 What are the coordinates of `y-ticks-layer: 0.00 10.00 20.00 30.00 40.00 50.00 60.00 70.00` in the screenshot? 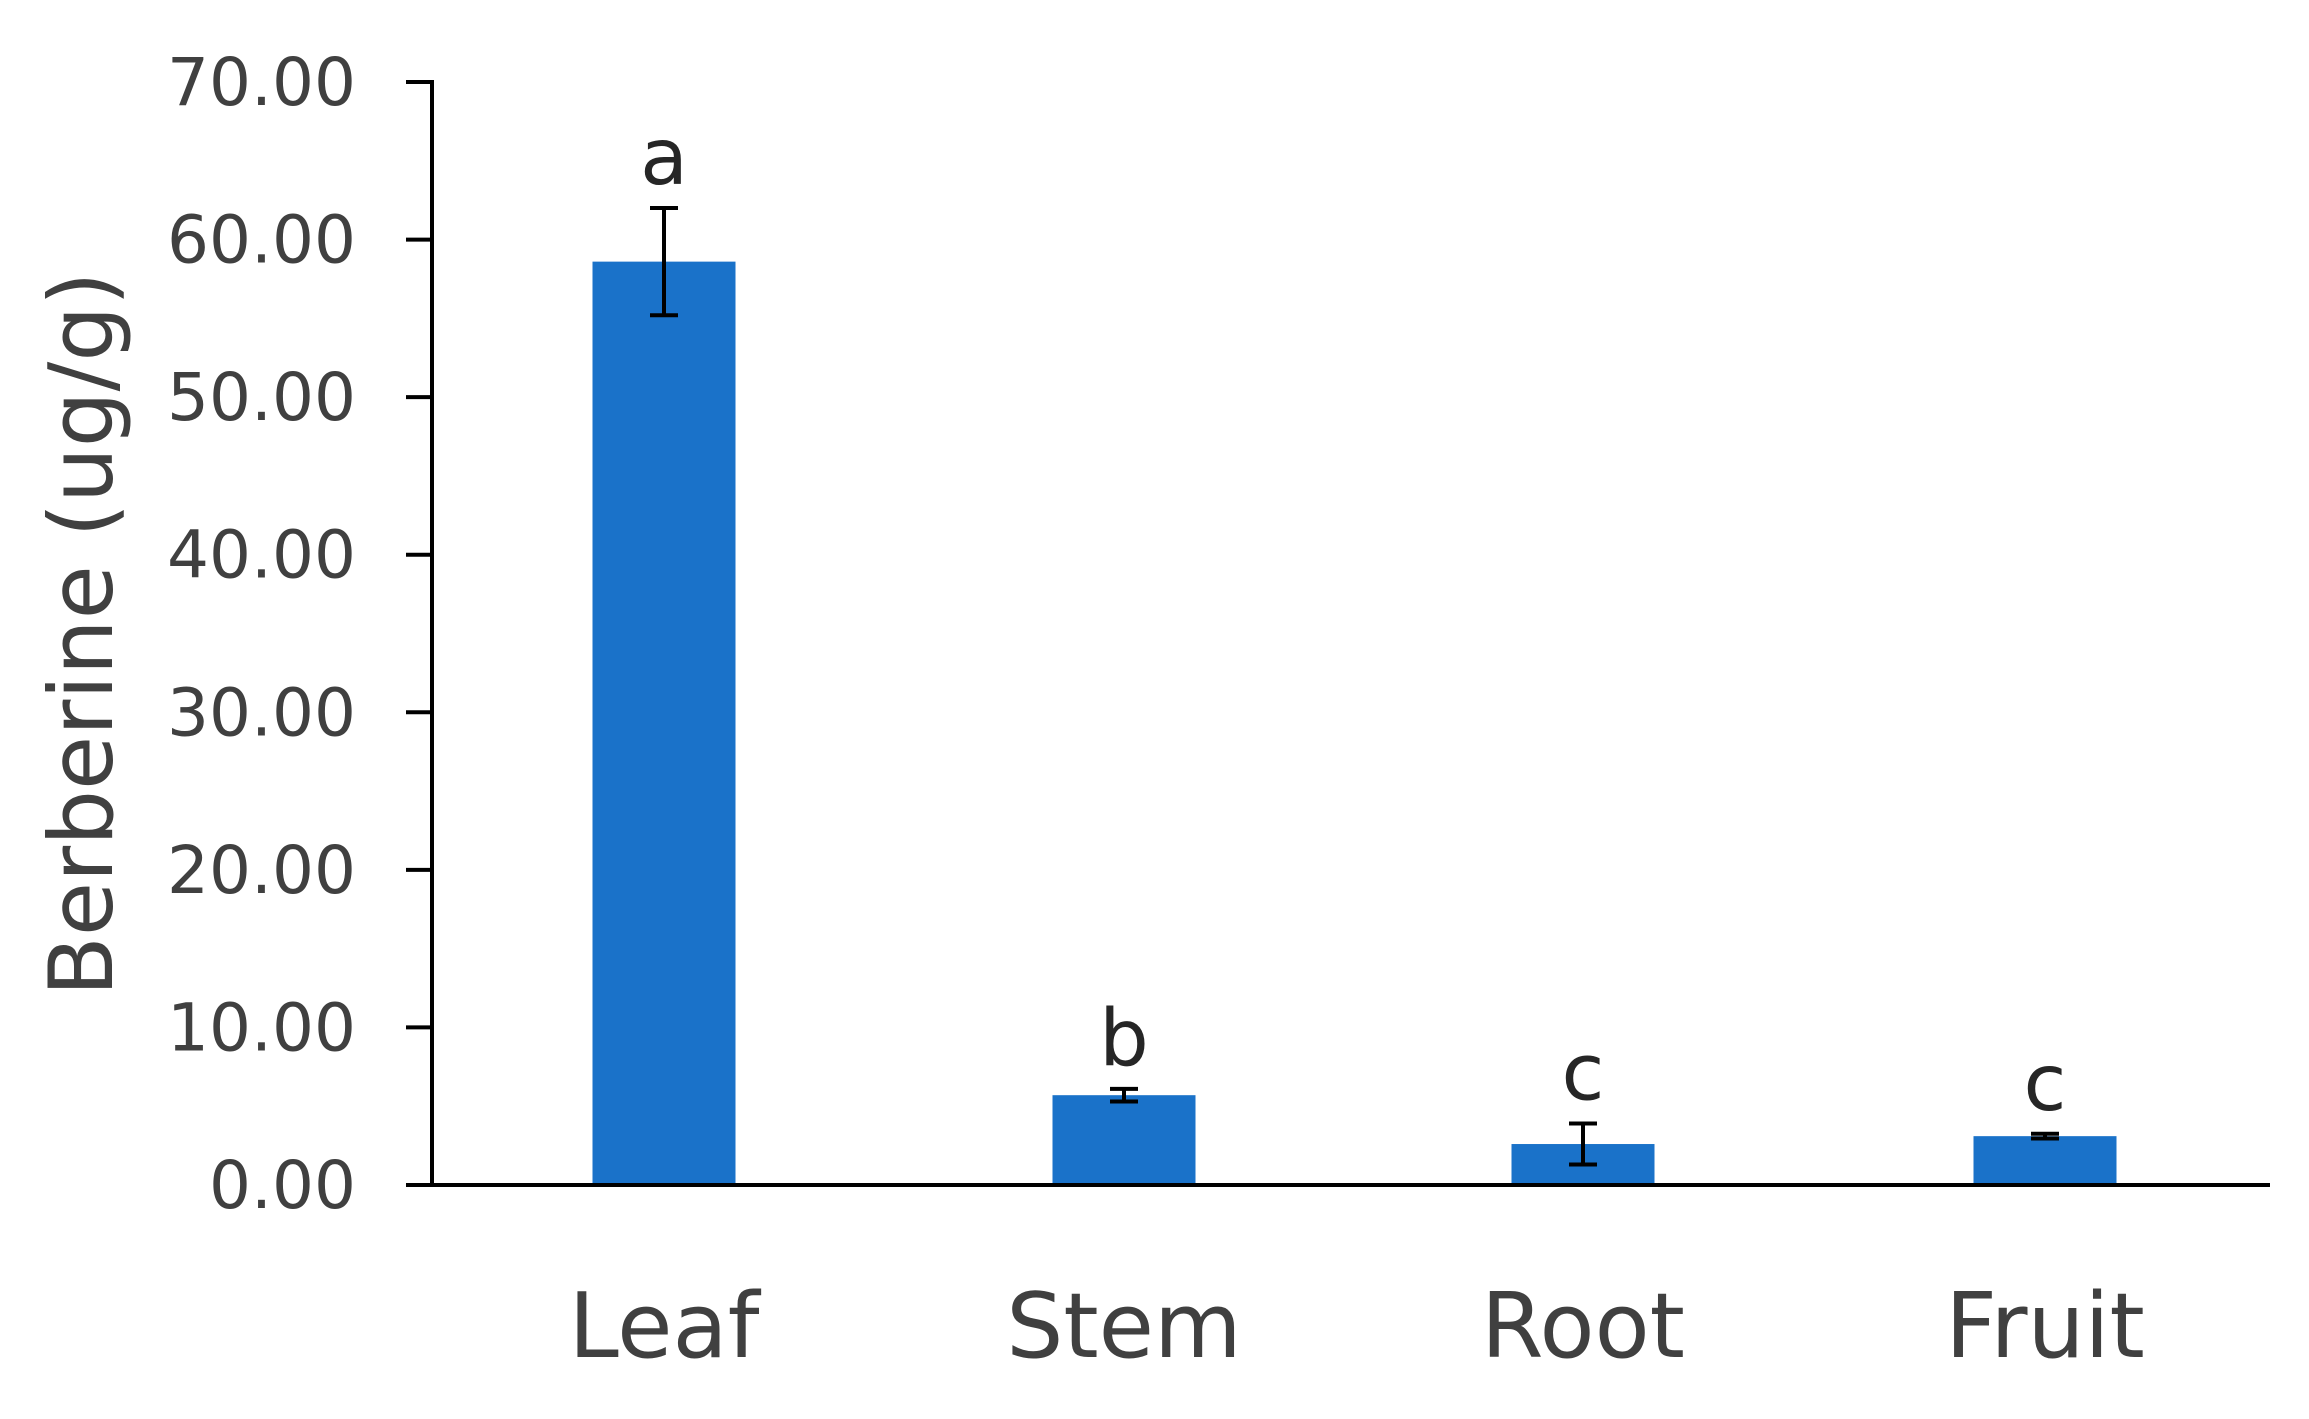 It's located at (299, 634).